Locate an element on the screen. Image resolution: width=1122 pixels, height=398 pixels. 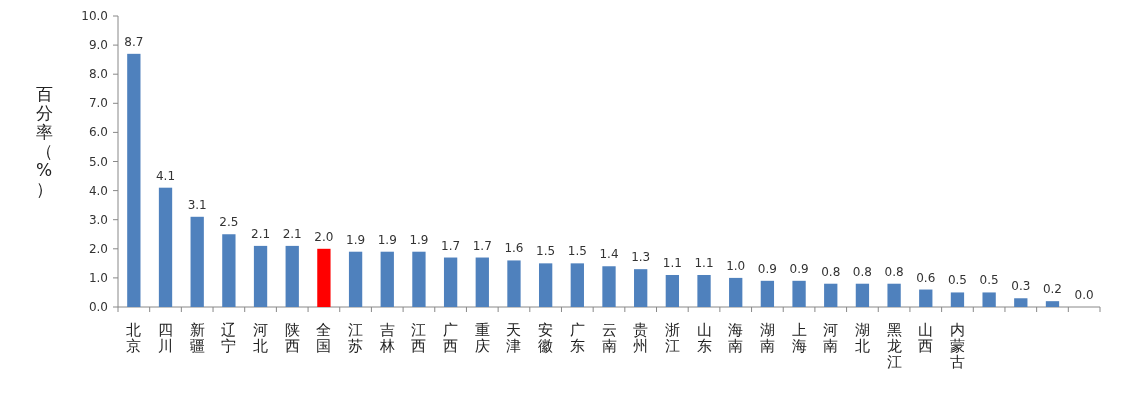
x-tick-label: 辽宁 is located at coordinates (229, 338).